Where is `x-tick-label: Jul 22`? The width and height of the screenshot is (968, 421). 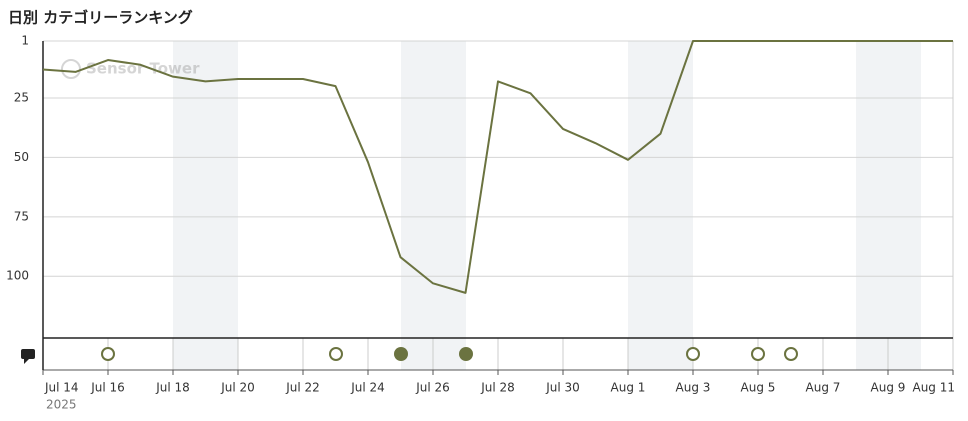
x-tick-label: Jul 22 is located at coordinates (302, 388).